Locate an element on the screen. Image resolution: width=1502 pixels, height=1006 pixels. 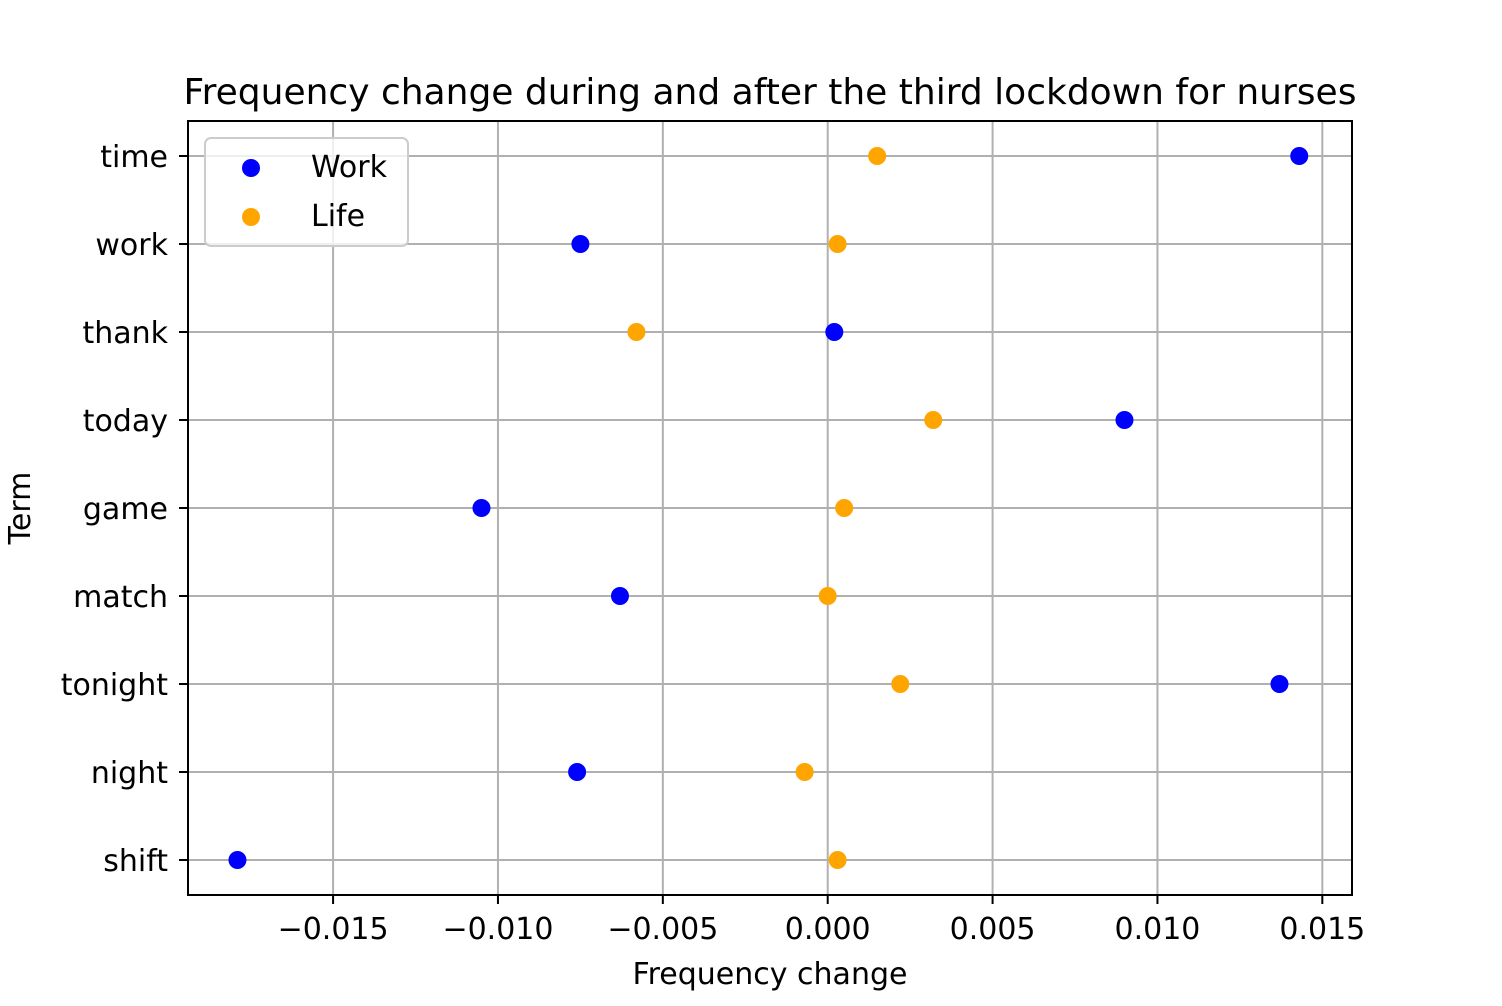
x-tick-label: 0.010 is located at coordinates (1158, 929).